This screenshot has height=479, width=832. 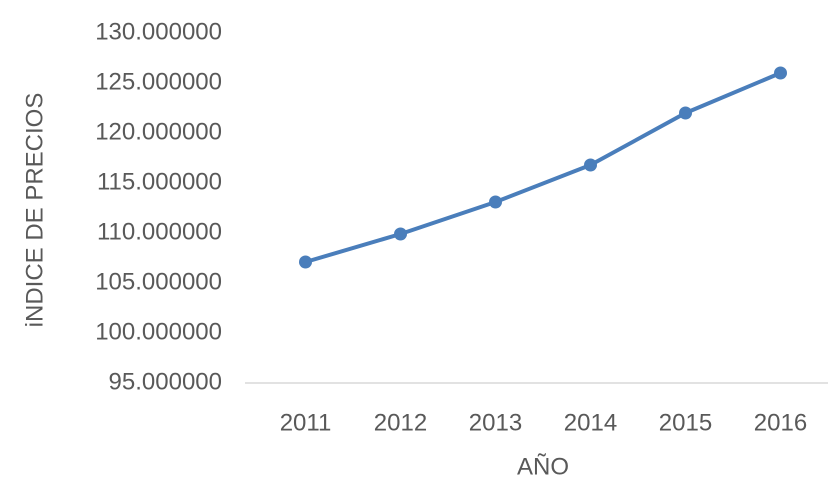 What do you see at coordinates (158, 31) in the screenshot?
I see `y-tick-label: 130.000000` at bounding box center [158, 31].